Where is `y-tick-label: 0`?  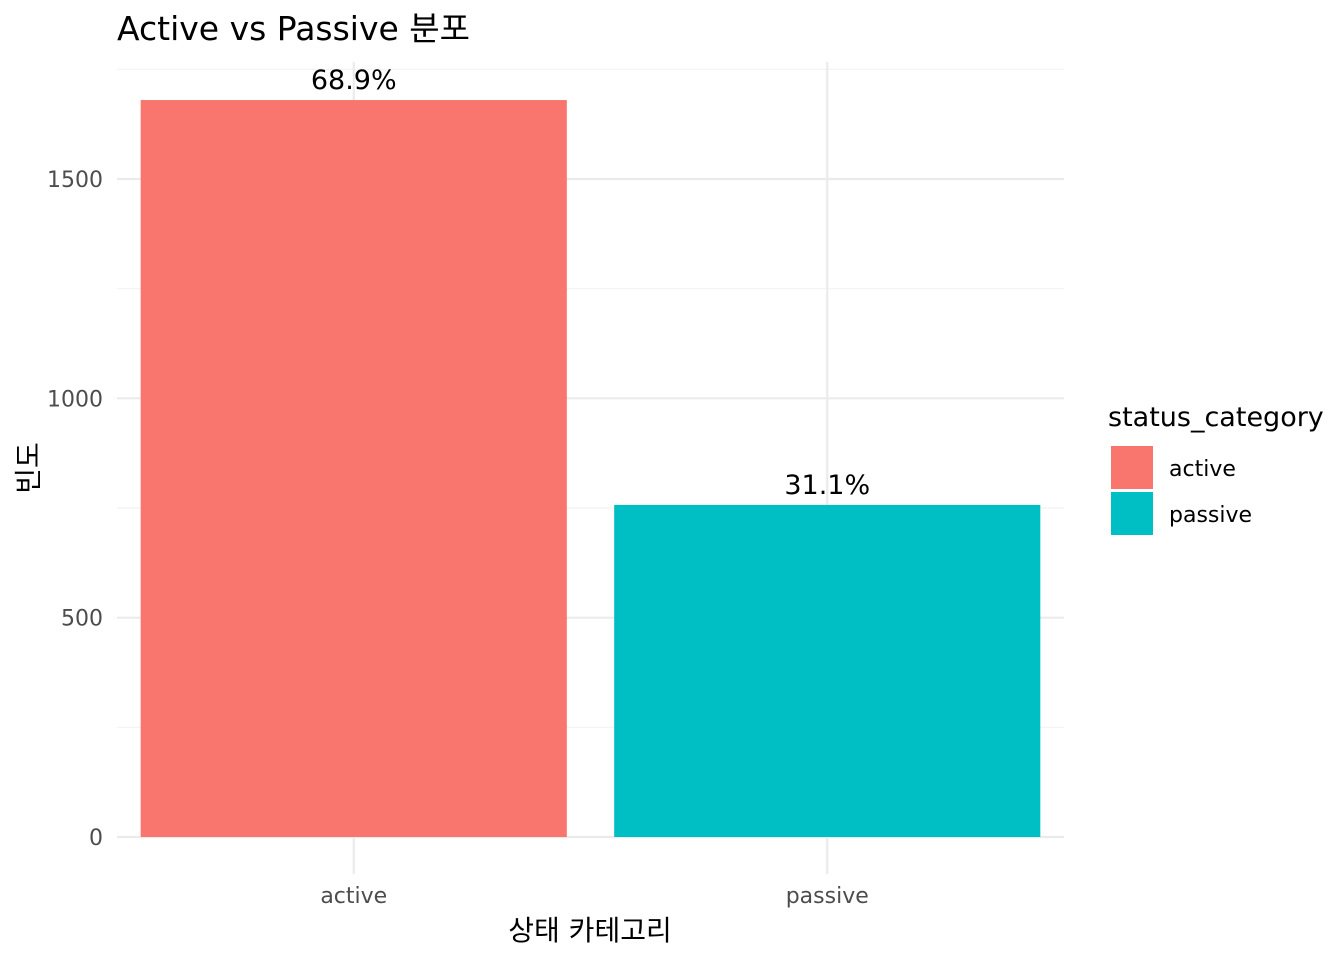
y-tick-label: 0 is located at coordinates (96, 838).